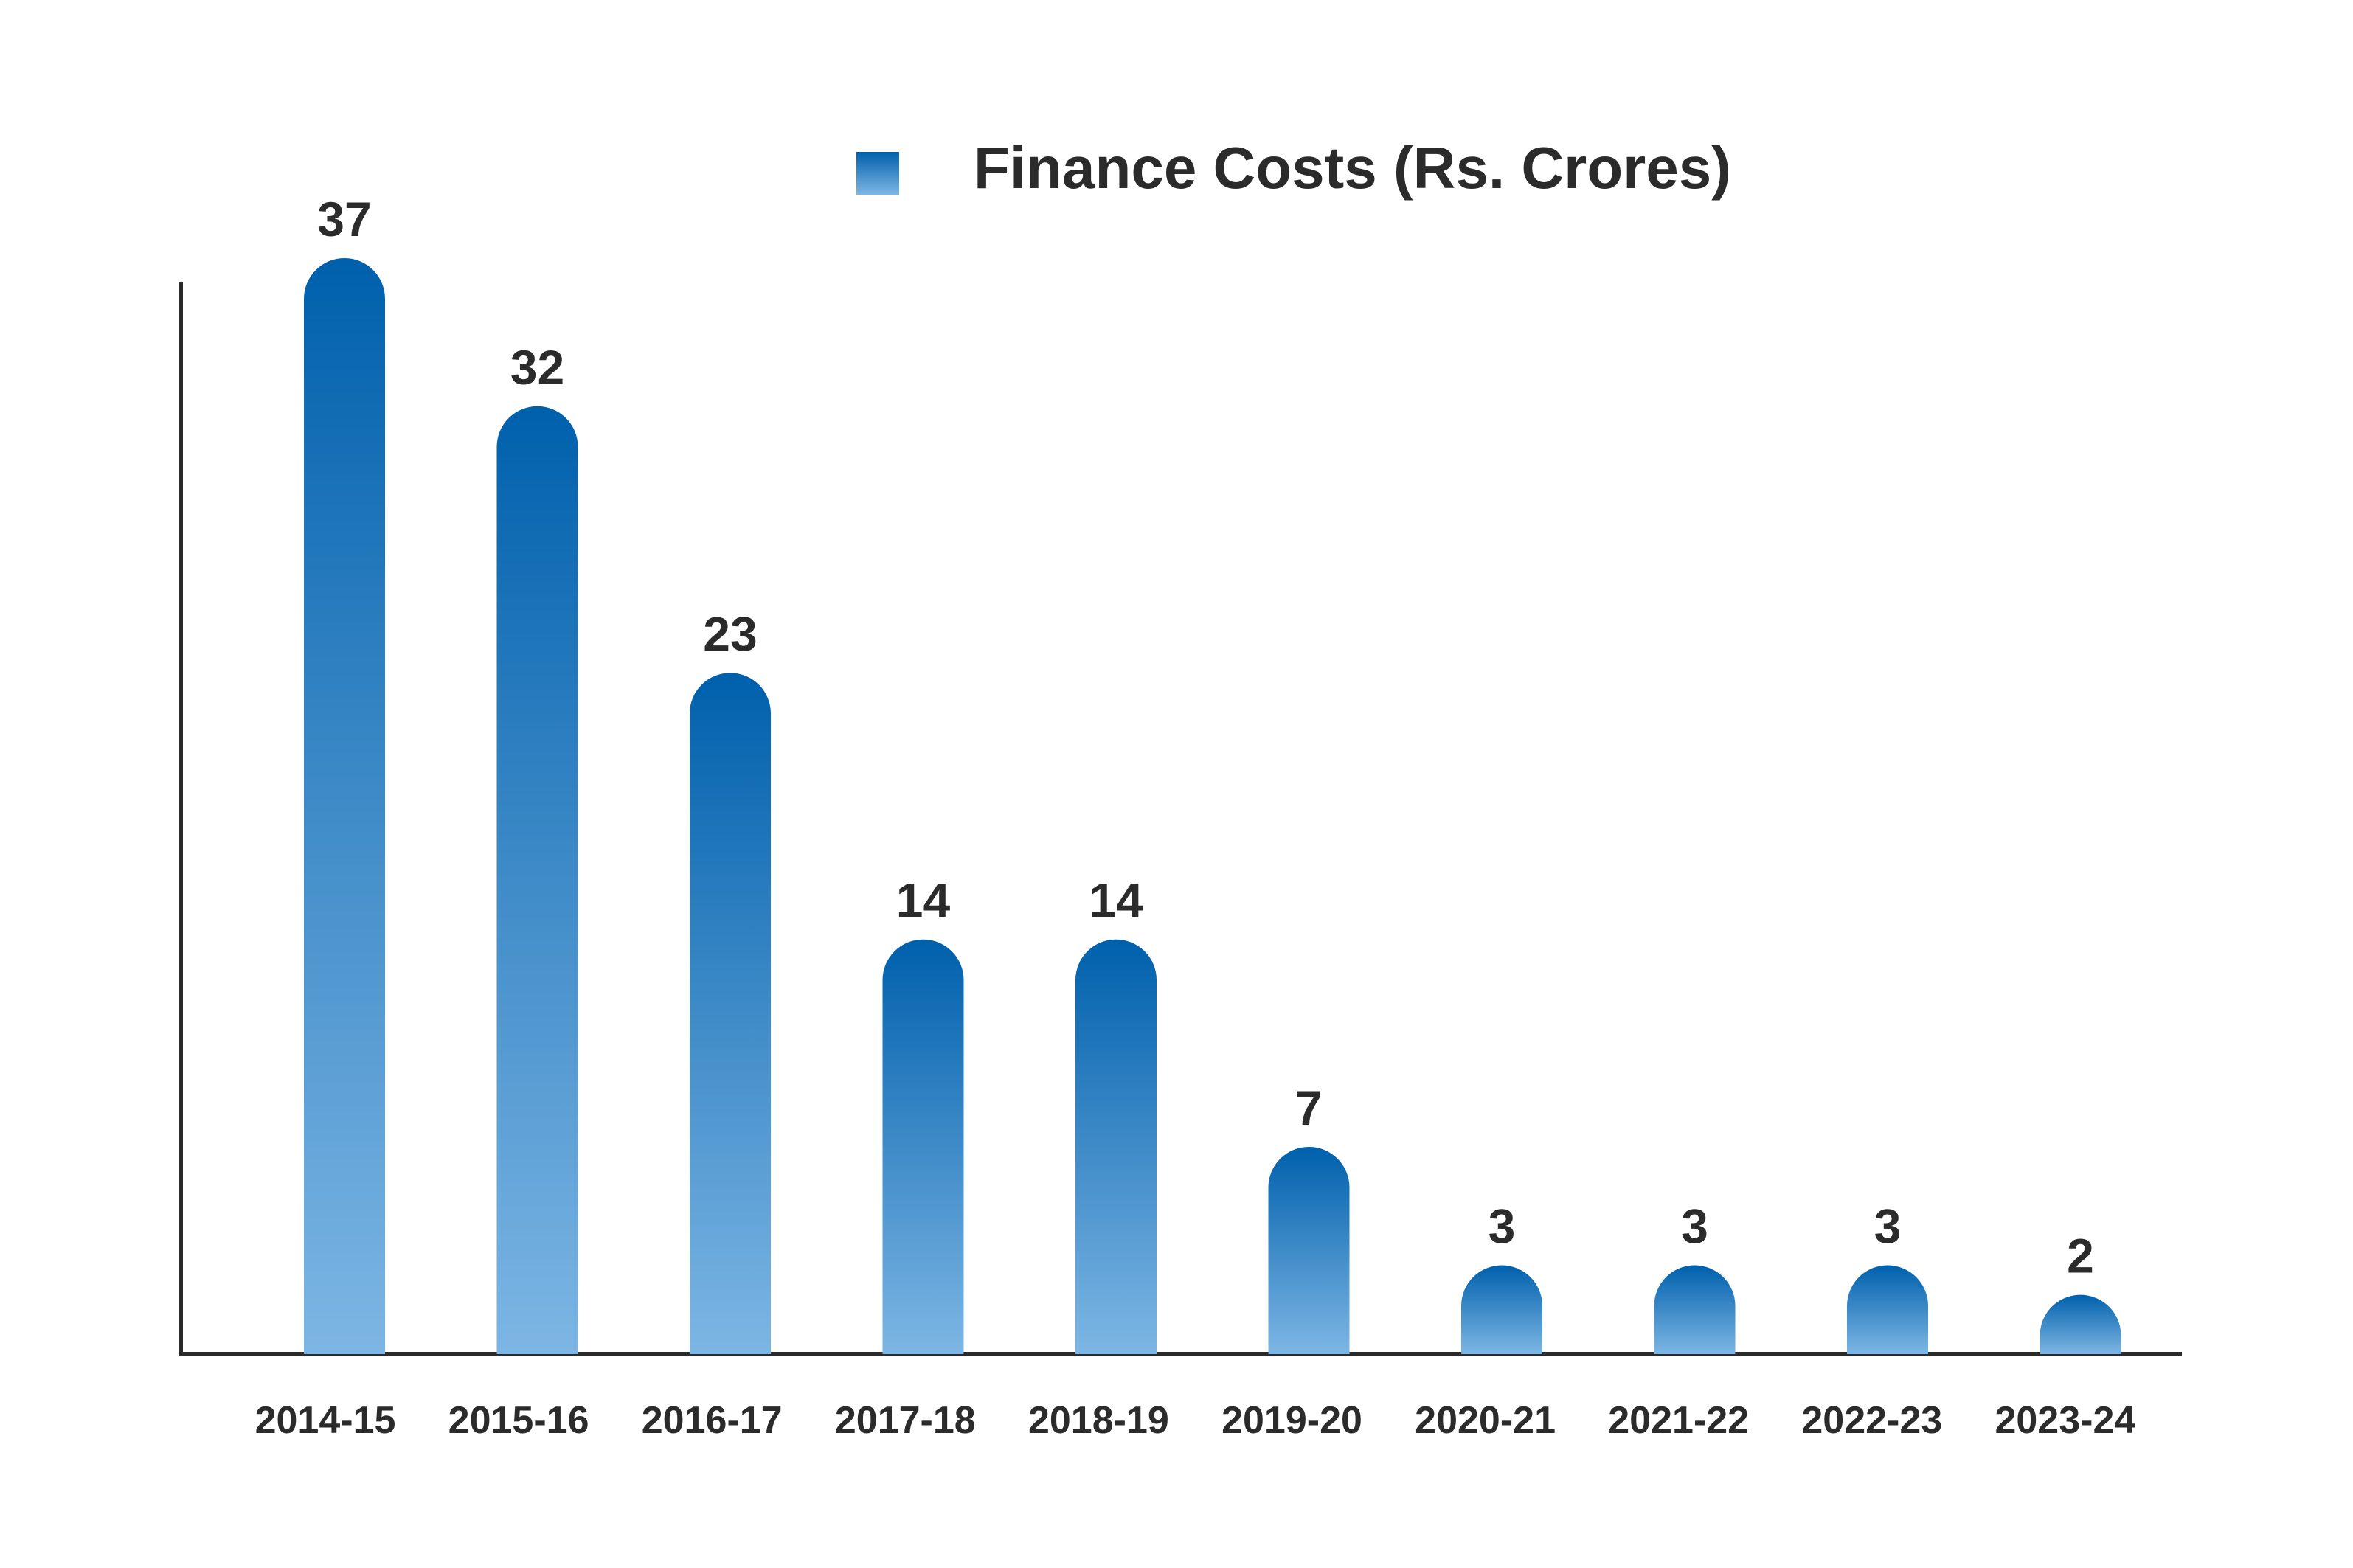 The height and width of the screenshot is (1568, 2353). Describe the element at coordinates (877, 173) in the screenshot. I see `legend-swatch` at that location.